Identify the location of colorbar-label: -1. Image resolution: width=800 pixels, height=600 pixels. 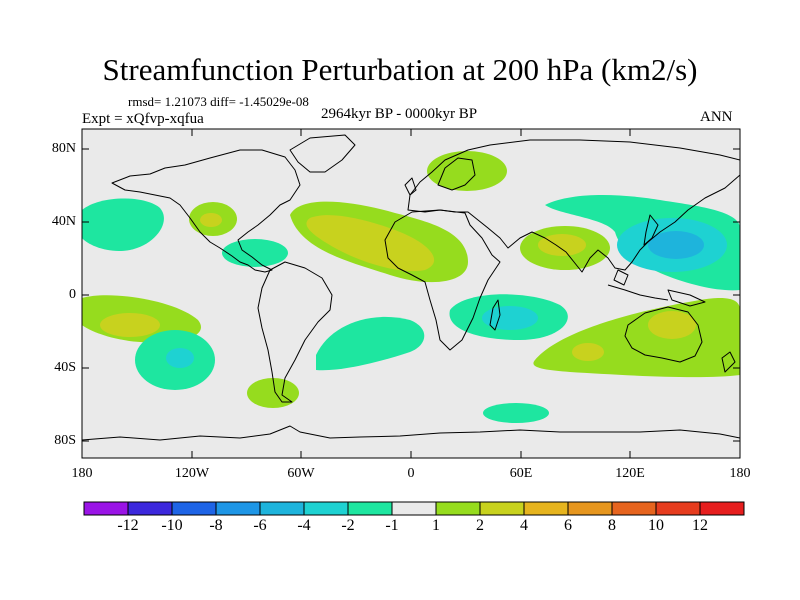
(392, 525).